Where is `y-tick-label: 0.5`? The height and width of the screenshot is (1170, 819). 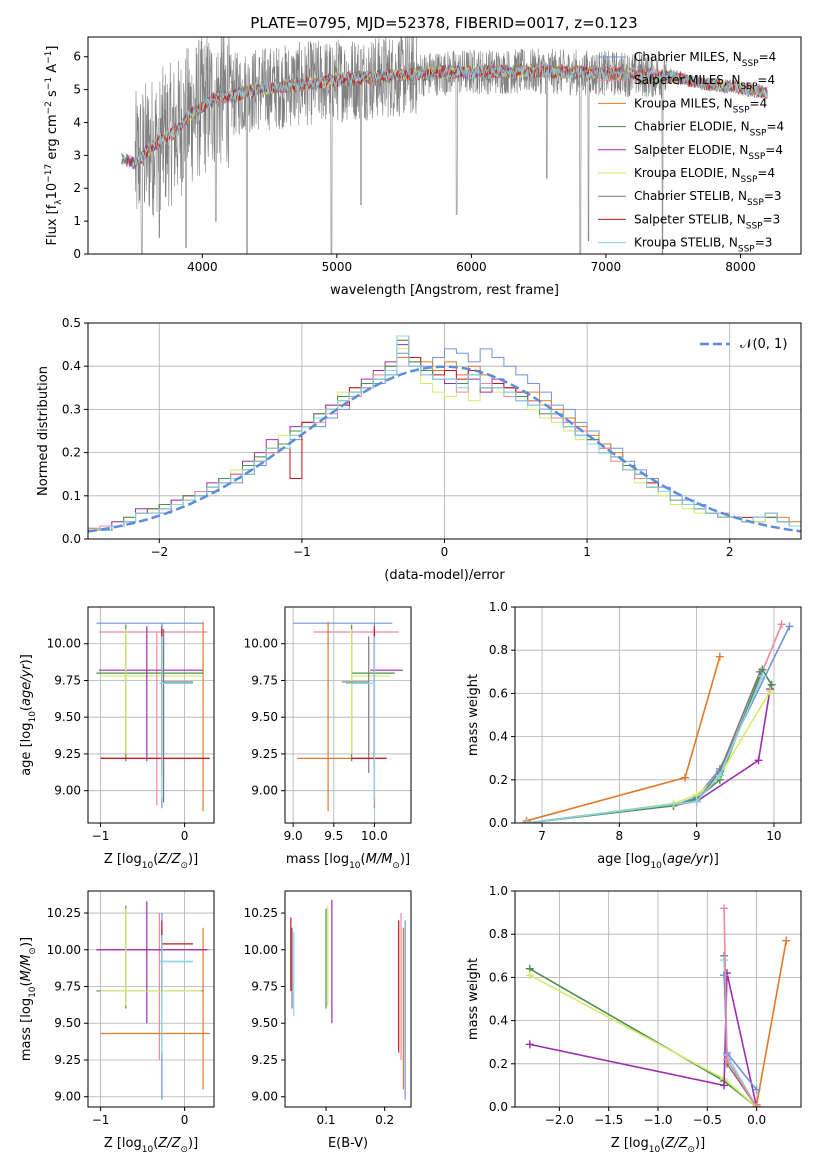 y-tick-label: 0.5 is located at coordinates (71, 323).